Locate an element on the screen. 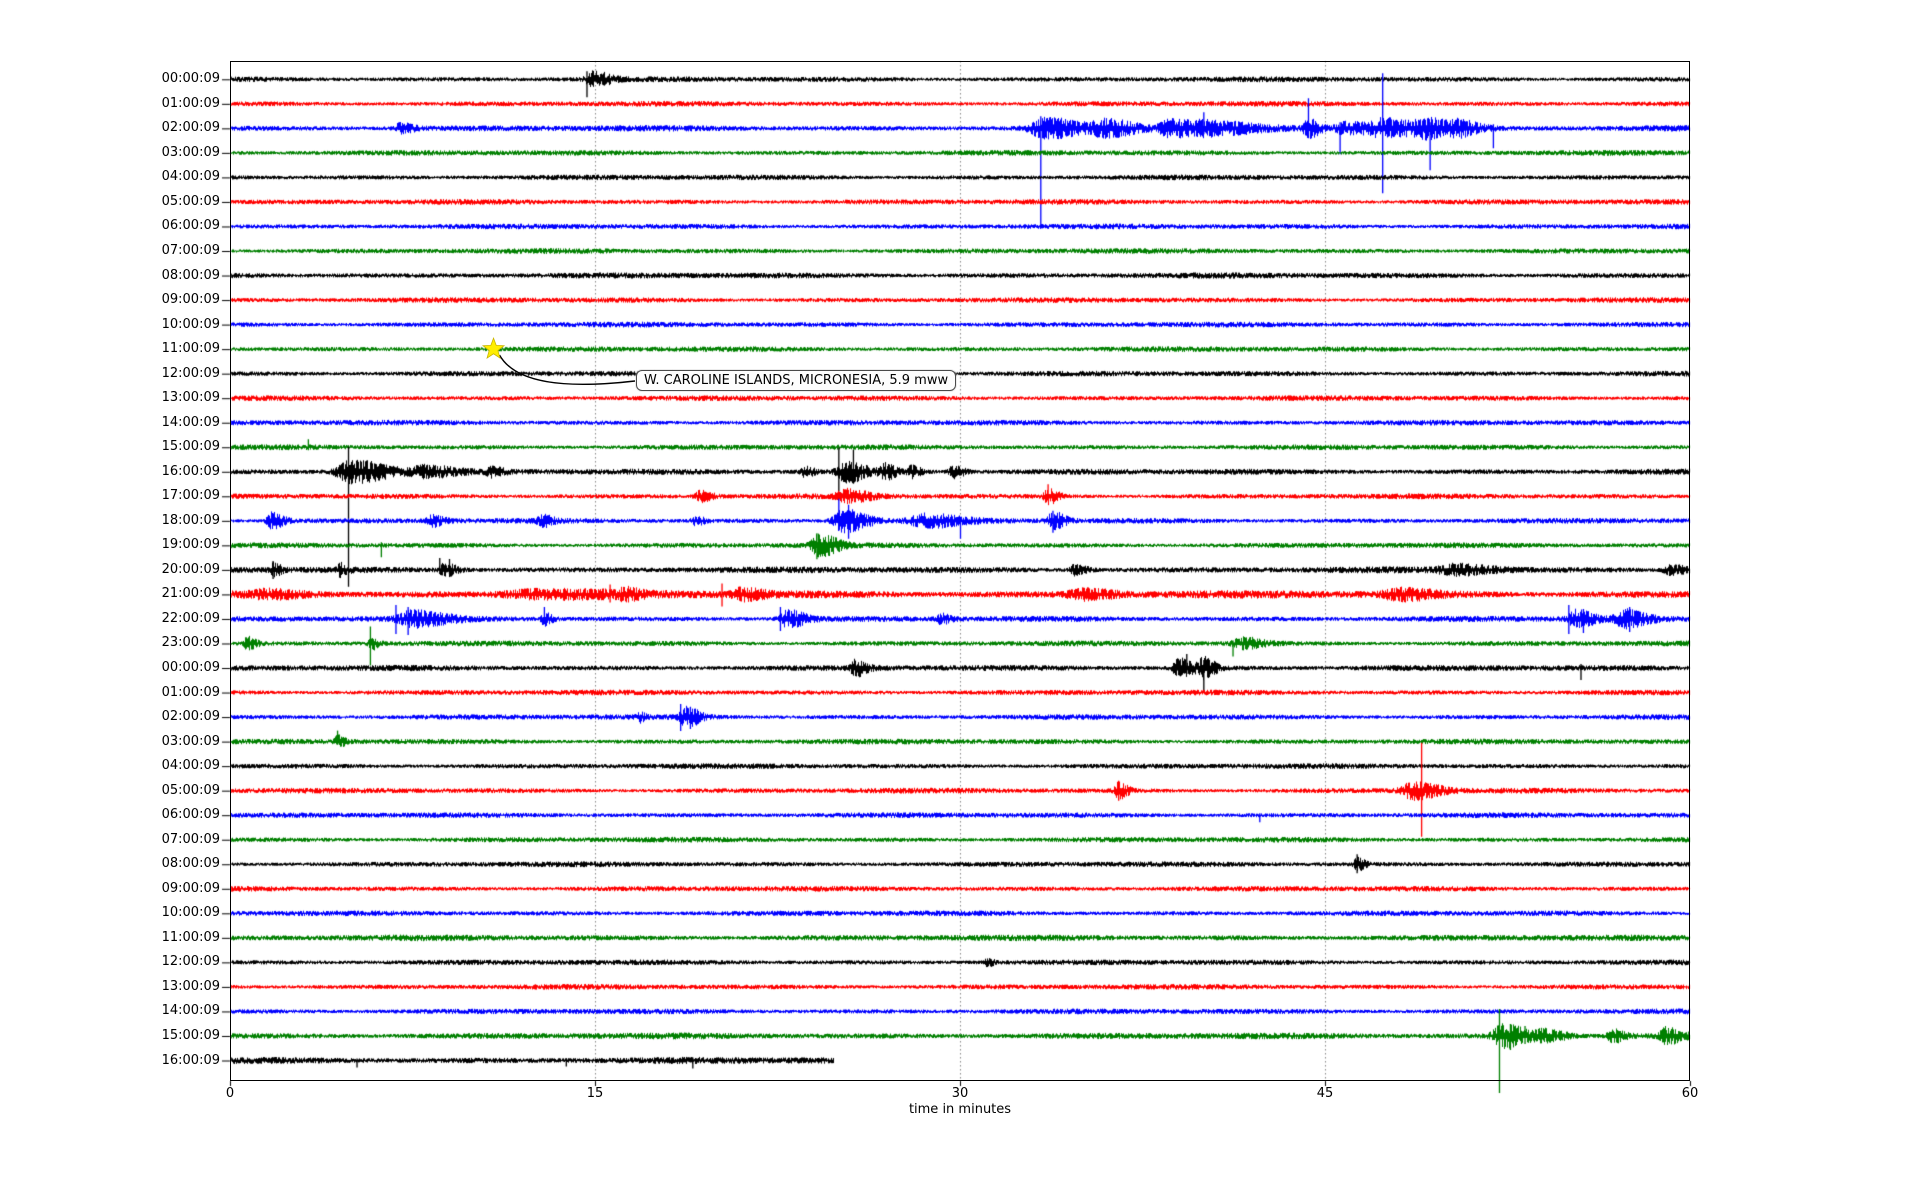  row-label: 21:00:09 is located at coordinates (190, 594).